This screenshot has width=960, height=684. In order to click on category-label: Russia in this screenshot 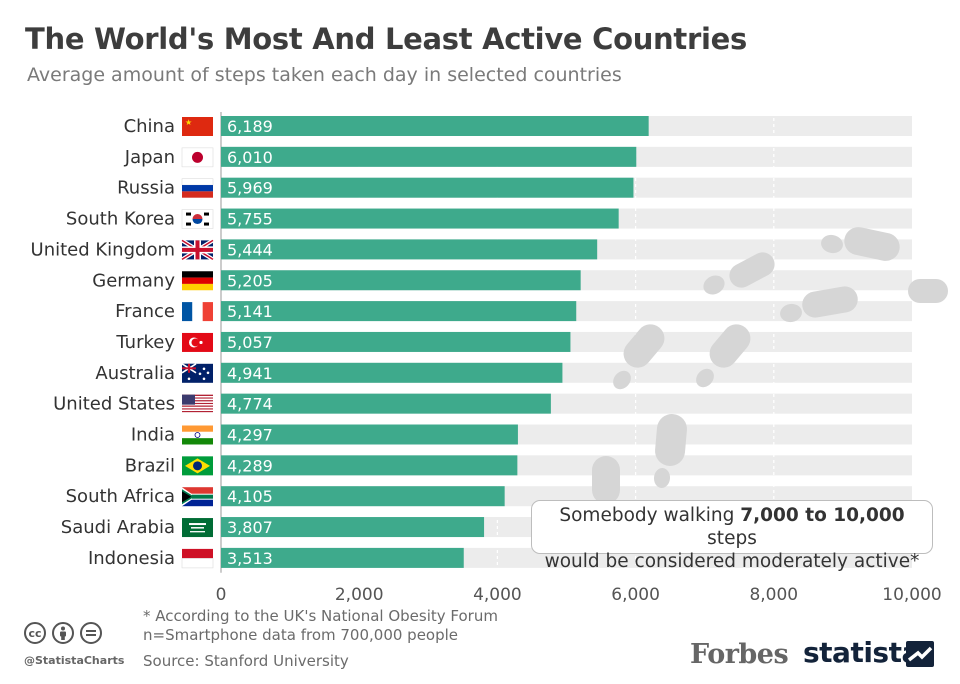, I will do `click(146, 188)`.